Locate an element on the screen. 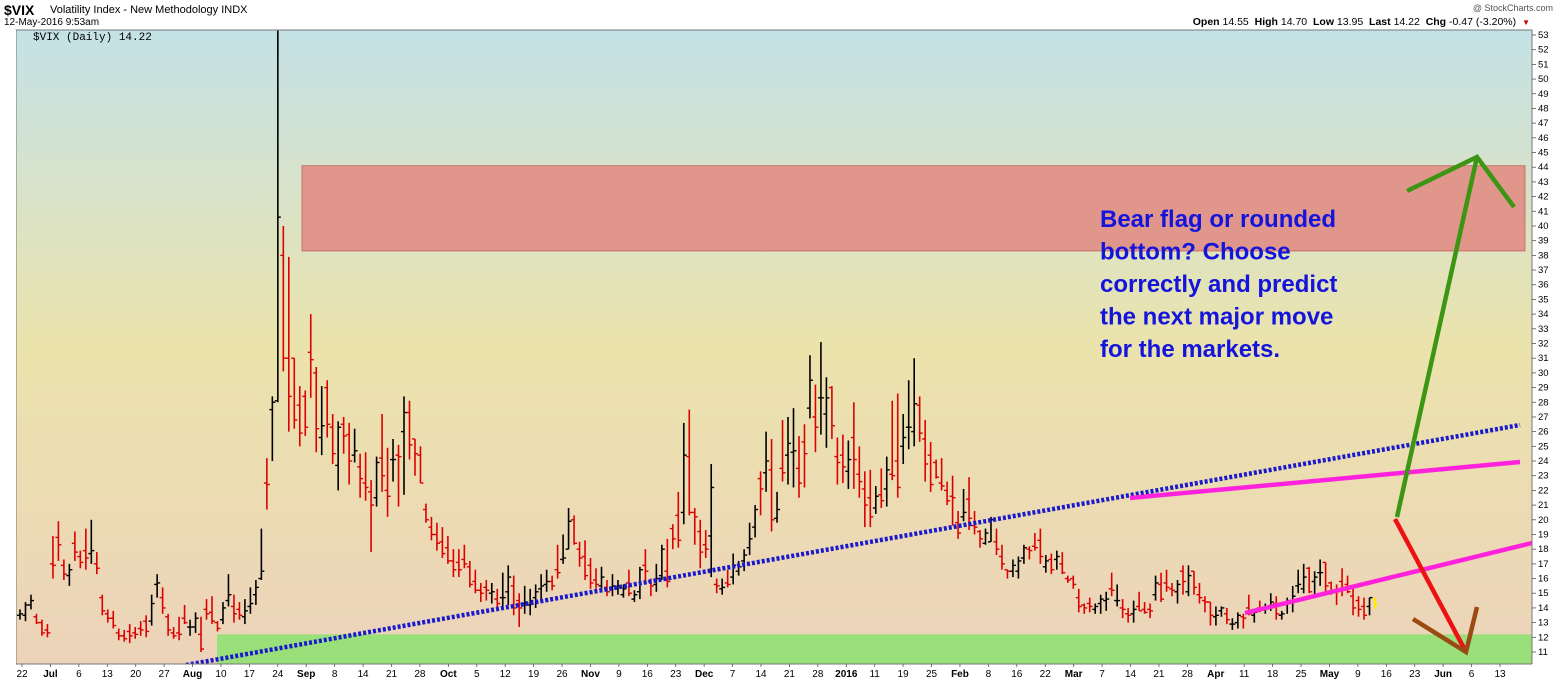  y-tick-label: 35 is located at coordinates (1543, 299).